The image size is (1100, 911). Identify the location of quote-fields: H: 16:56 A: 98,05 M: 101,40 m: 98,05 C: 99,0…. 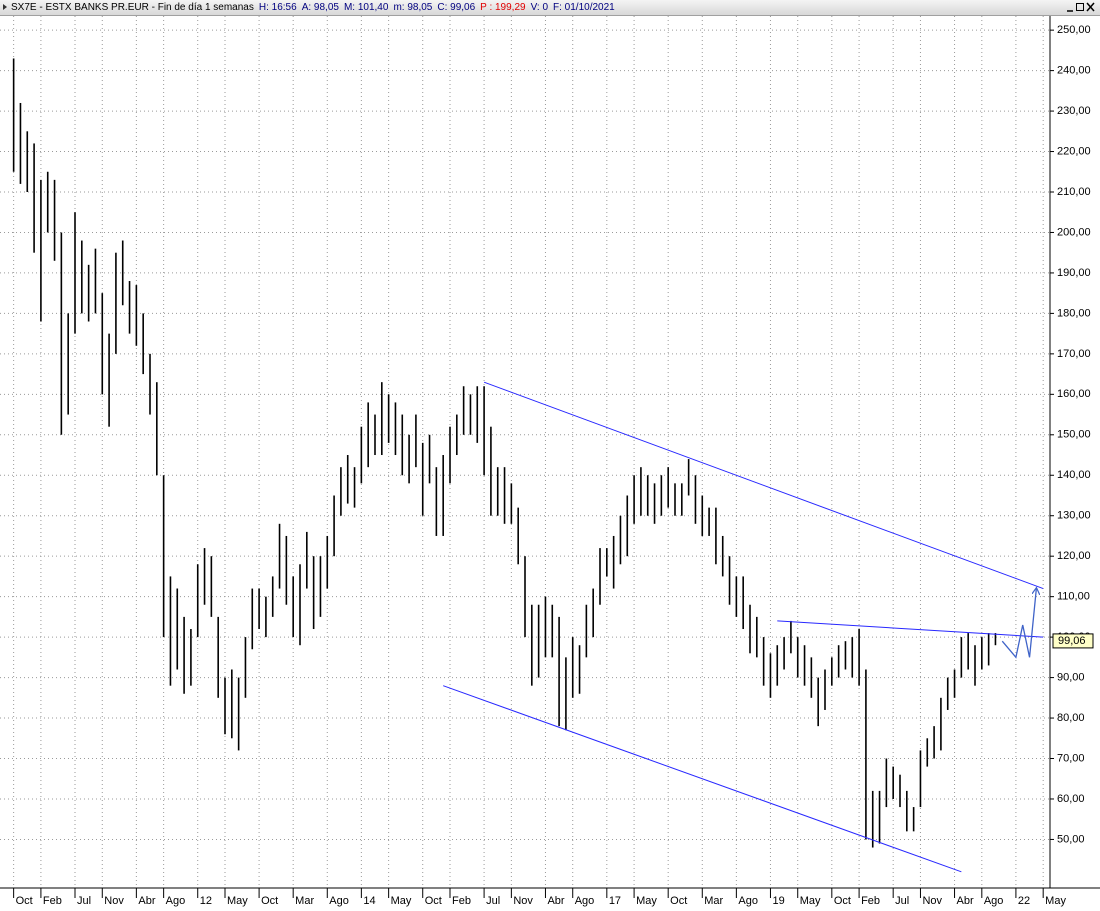
(439, 7).